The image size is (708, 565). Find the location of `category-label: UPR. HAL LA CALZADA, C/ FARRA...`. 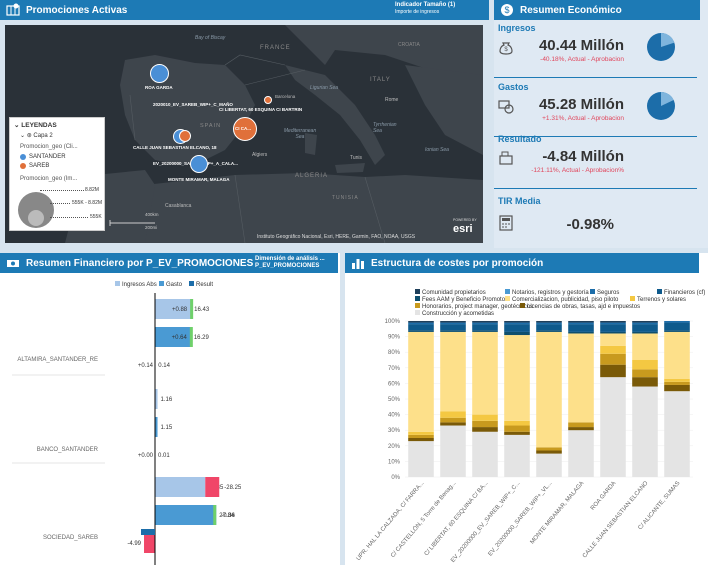

category-label: UPR. HAL LA CALZADA, C/ FARRA... is located at coordinates (391, 521).